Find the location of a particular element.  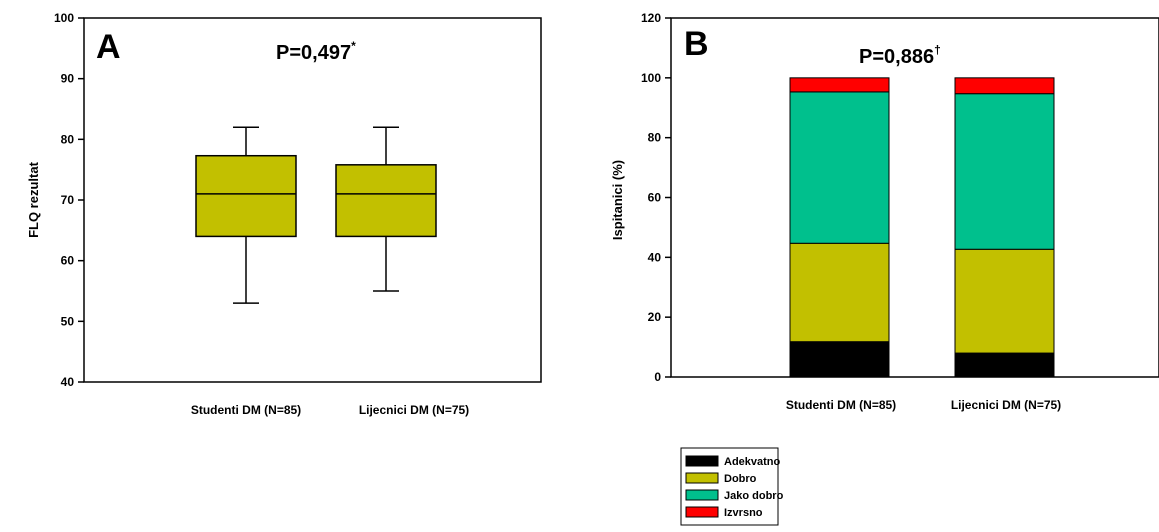

panel-a-letter: A is located at coordinates (108, 47).